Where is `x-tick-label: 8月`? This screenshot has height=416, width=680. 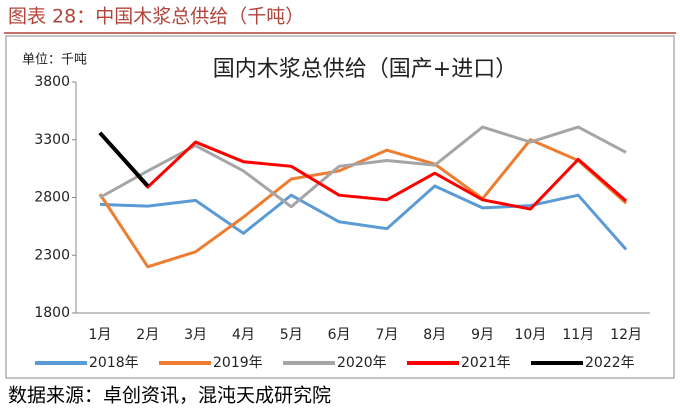 x-tick-label: 8月 is located at coordinates (434, 335).